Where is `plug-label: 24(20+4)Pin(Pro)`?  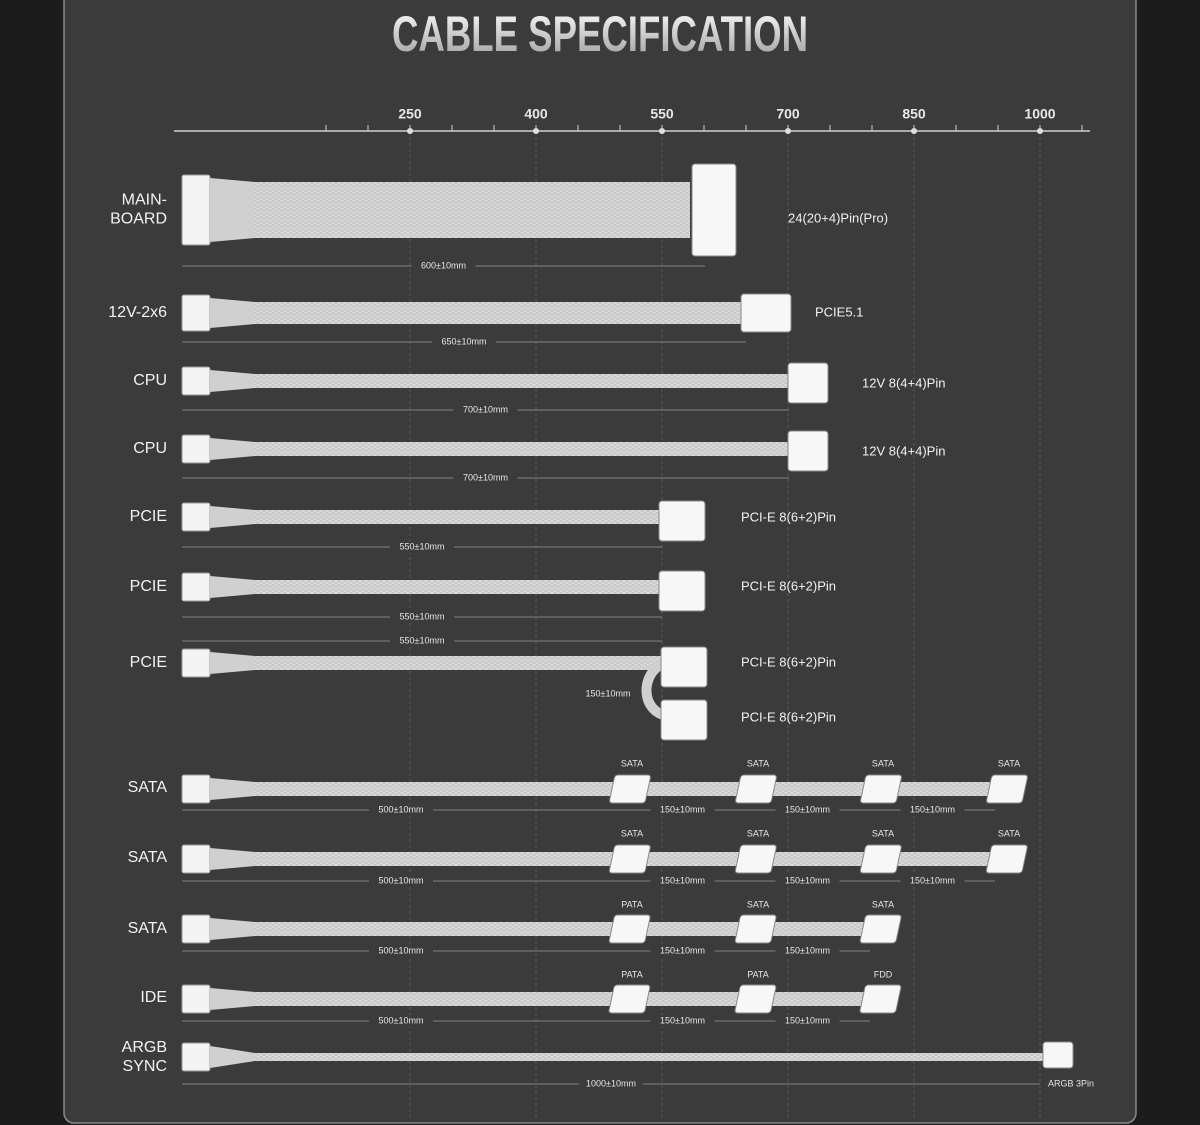 plug-label: 24(20+4)Pin(Pro) is located at coordinates (838, 217).